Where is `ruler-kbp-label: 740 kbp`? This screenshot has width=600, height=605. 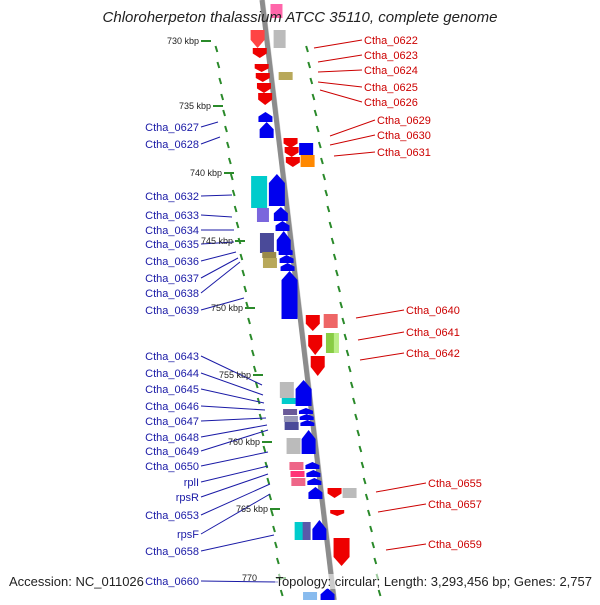
ruler-kbp-label: 740 kbp is located at coordinates (206, 173).